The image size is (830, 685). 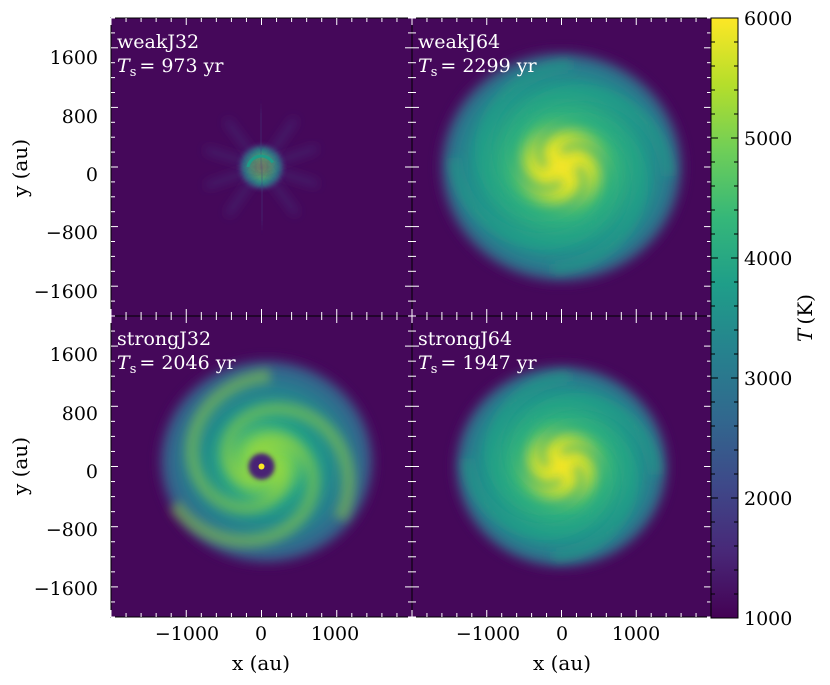 What do you see at coordinates (768, 379) in the screenshot?
I see `colorbar-tick-label: 3000` at bounding box center [768, 379].